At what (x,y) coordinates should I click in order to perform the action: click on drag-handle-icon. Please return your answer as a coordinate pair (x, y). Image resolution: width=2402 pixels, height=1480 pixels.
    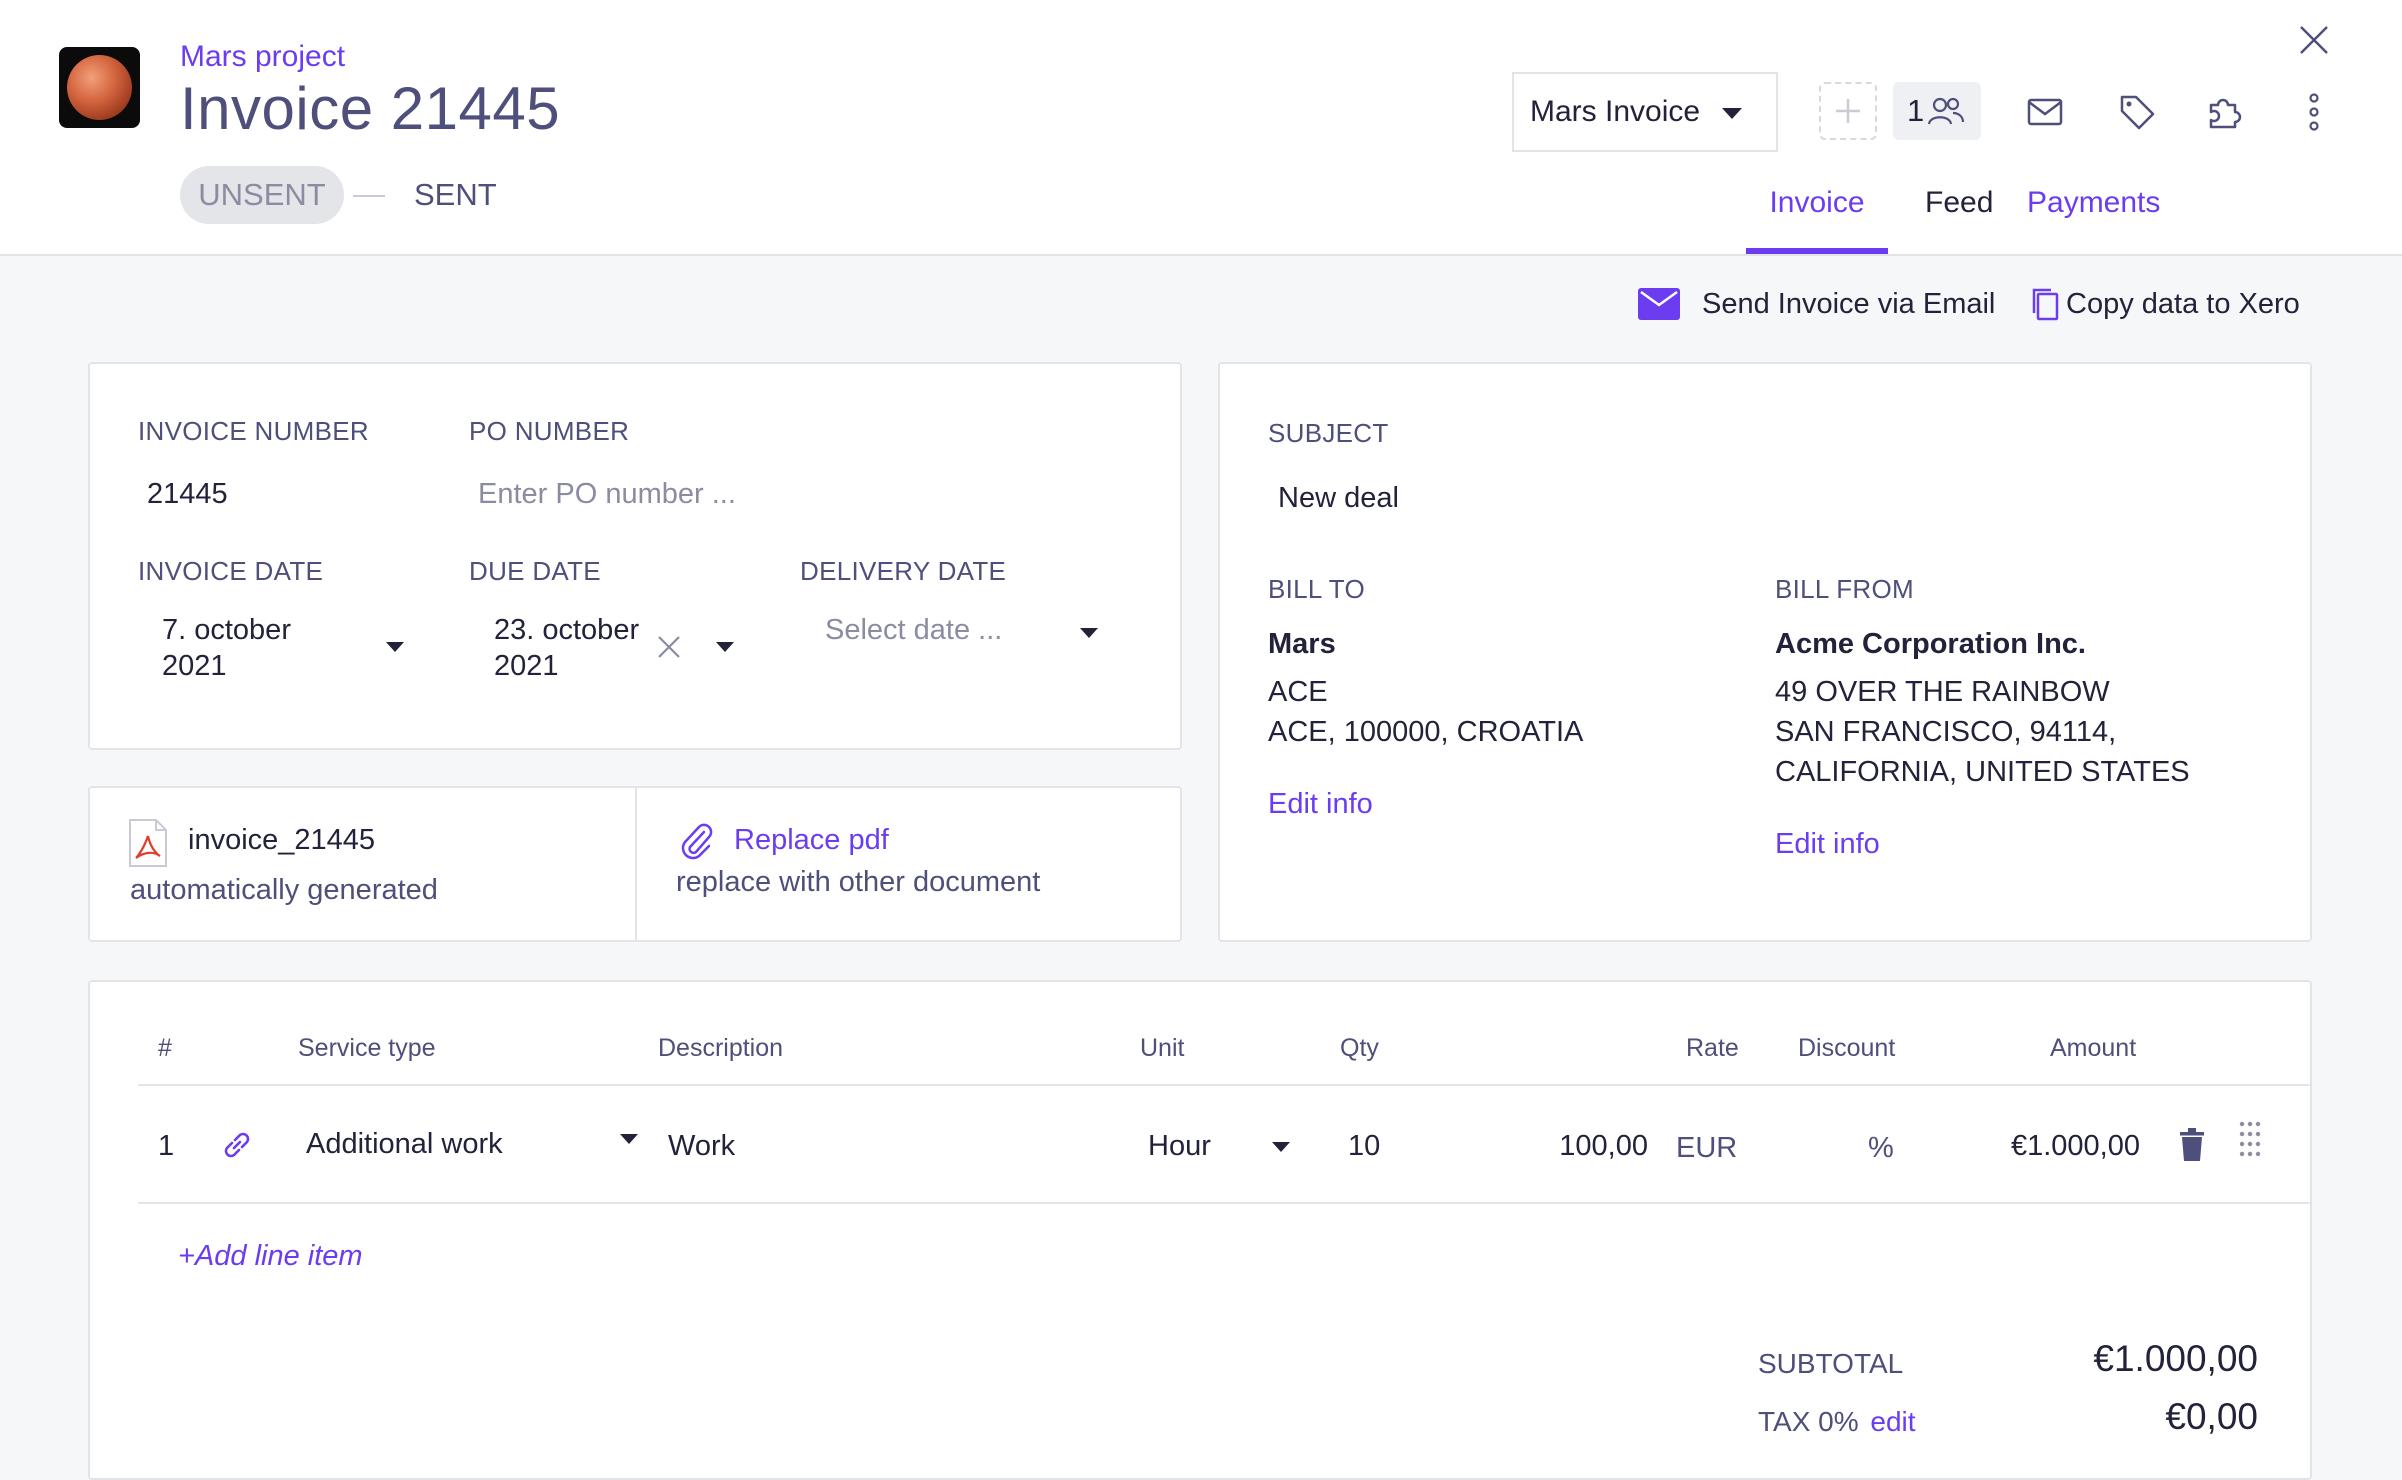
    Looking at the image, I should click on (2250, 1139).